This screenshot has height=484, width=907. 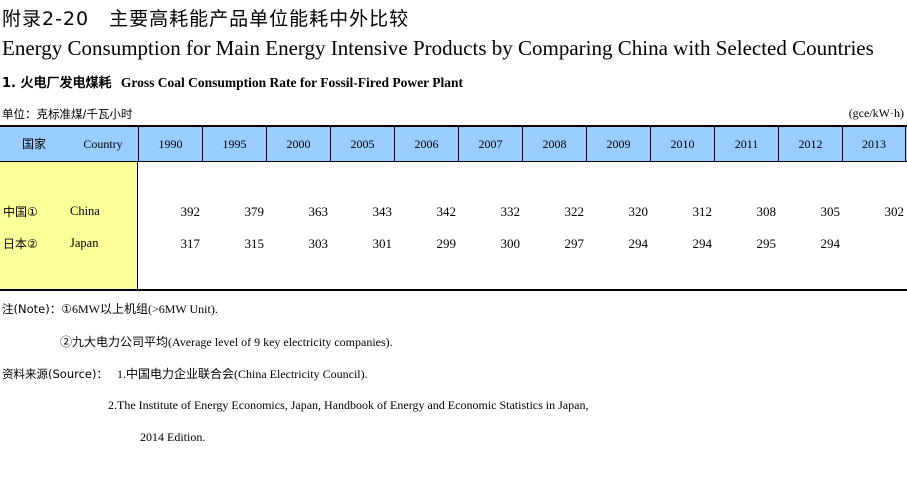 I want to click on table-cell: 363, so click(x=318, y=211).